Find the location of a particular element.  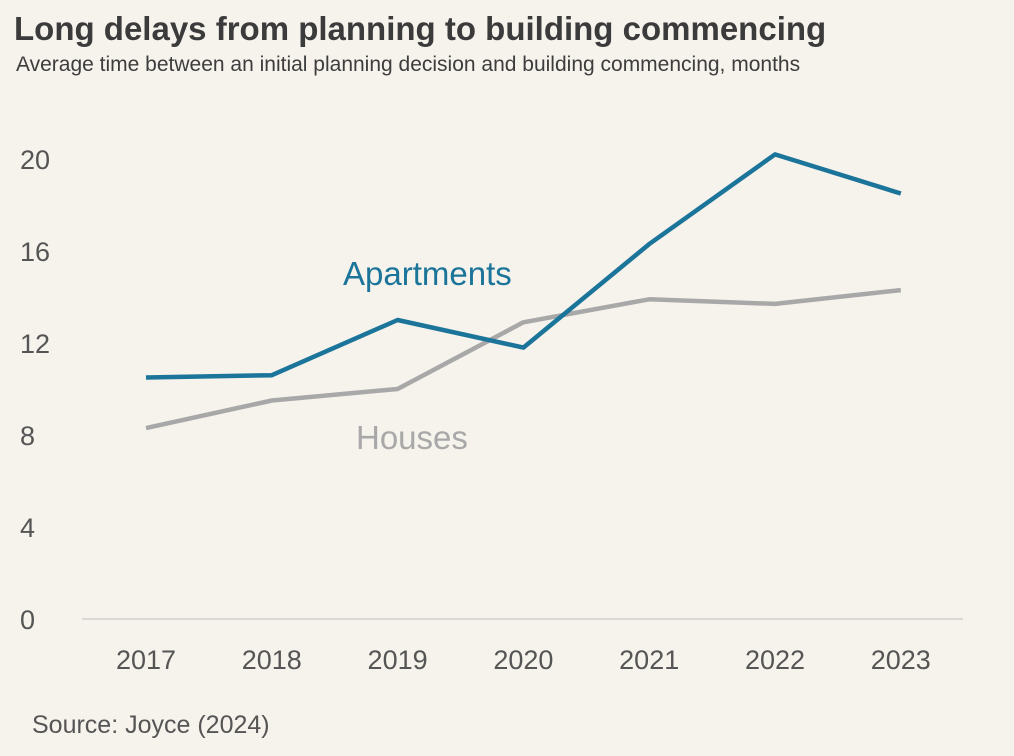

x-tick-label: 2021 is located at coordinates (649, 660).